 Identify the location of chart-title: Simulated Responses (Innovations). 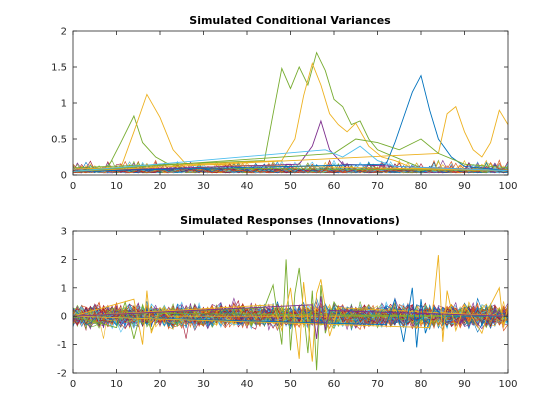
(290, 220).